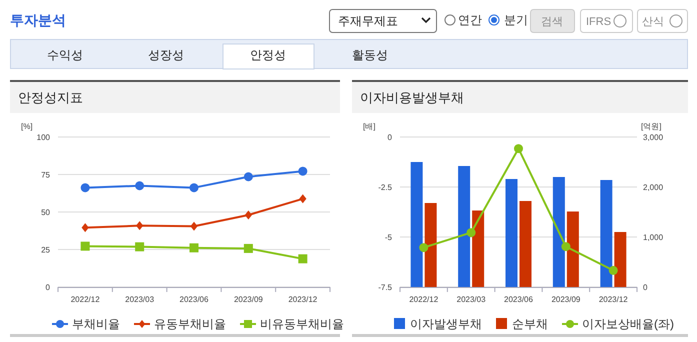  Describe the element at coordinates (27, 126) in the screenshot. I see `y-axis-title: [%]` at that location.